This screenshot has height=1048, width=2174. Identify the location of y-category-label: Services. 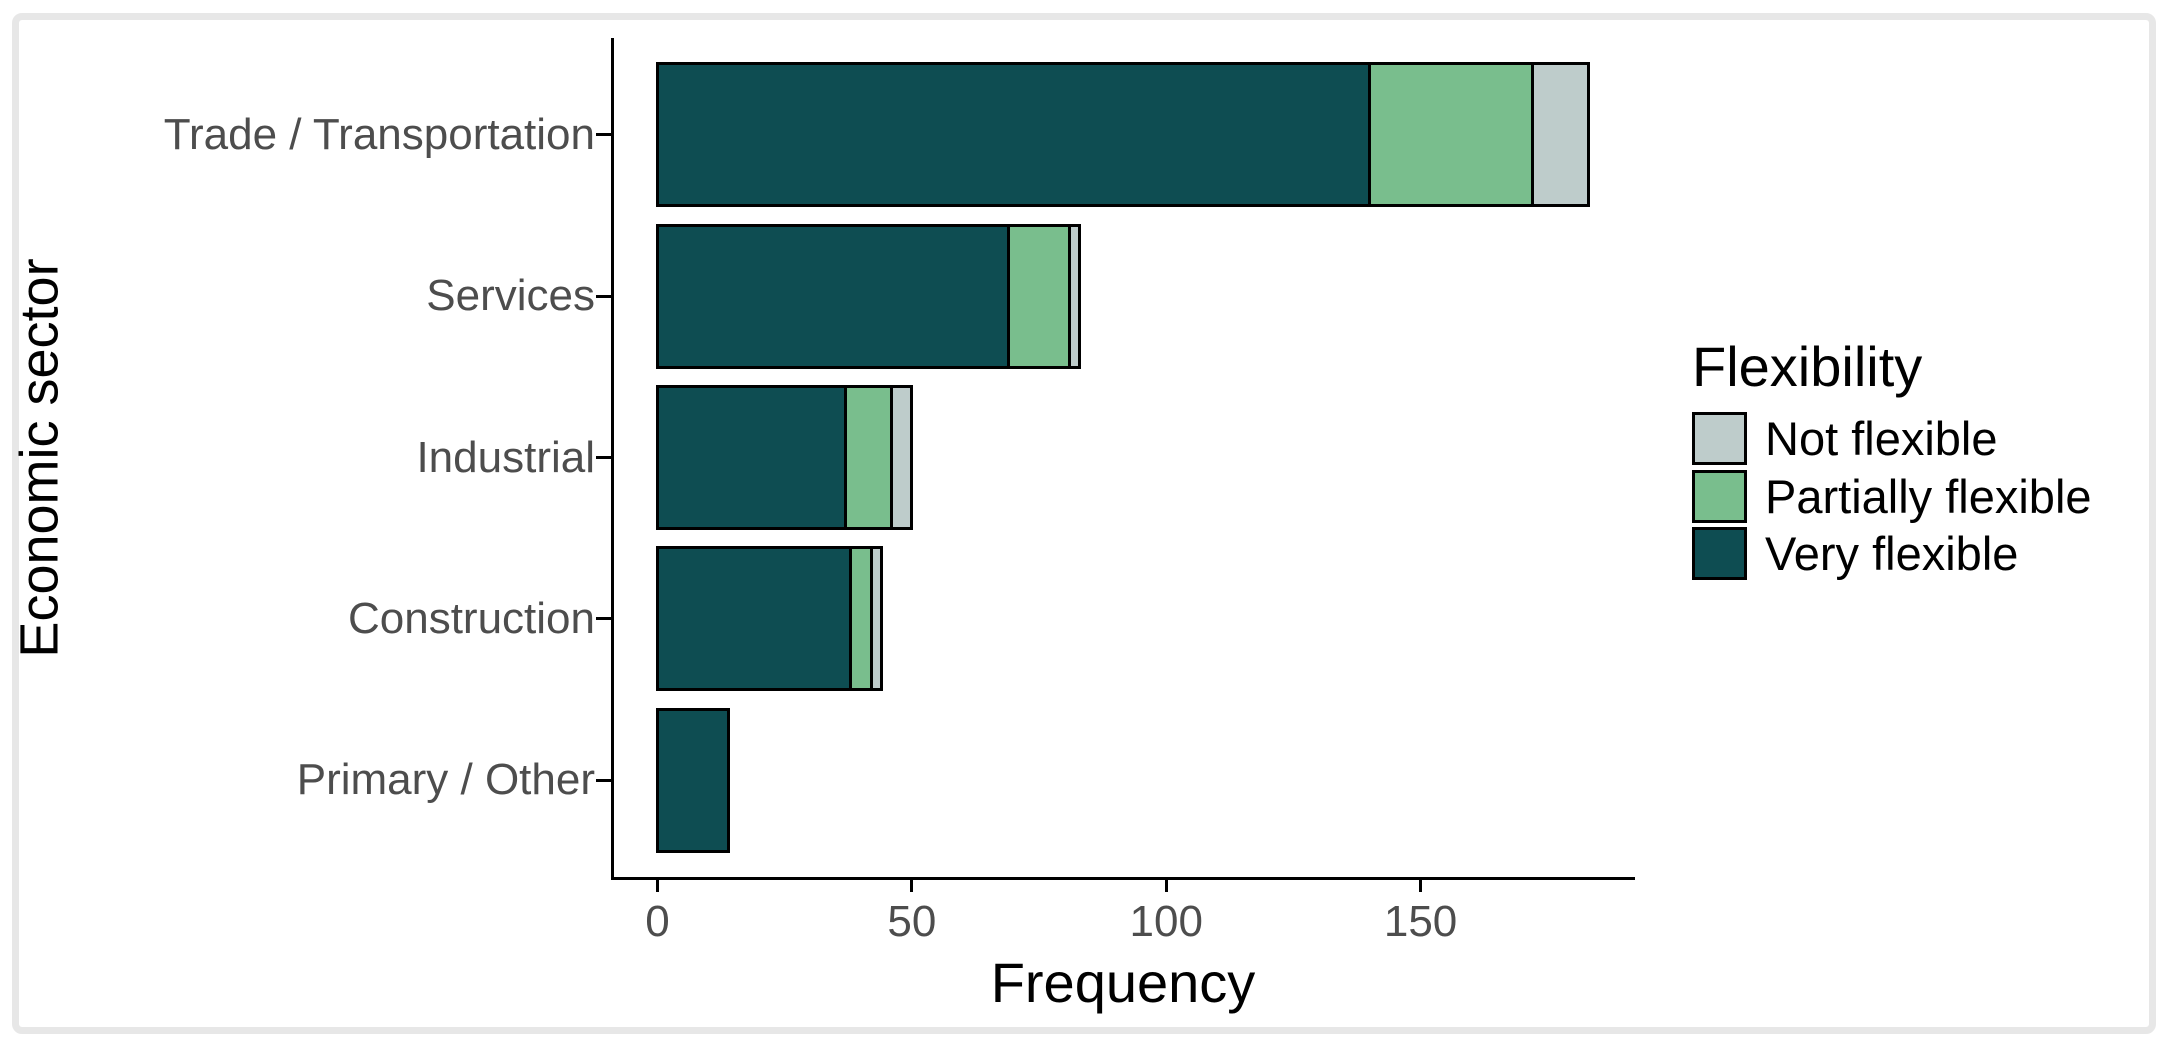
(510, 296).